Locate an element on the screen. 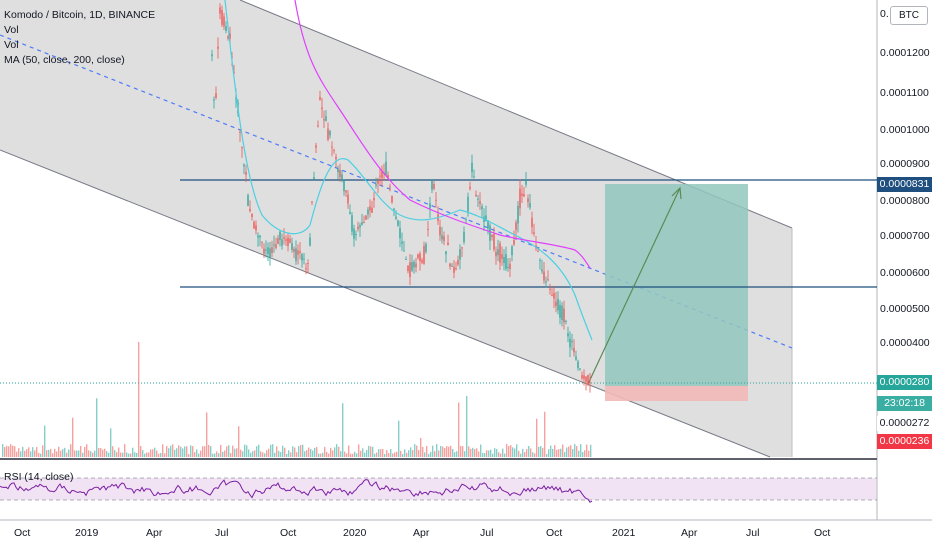  time-axis-label: Oct is located at coordinates (22, 533).